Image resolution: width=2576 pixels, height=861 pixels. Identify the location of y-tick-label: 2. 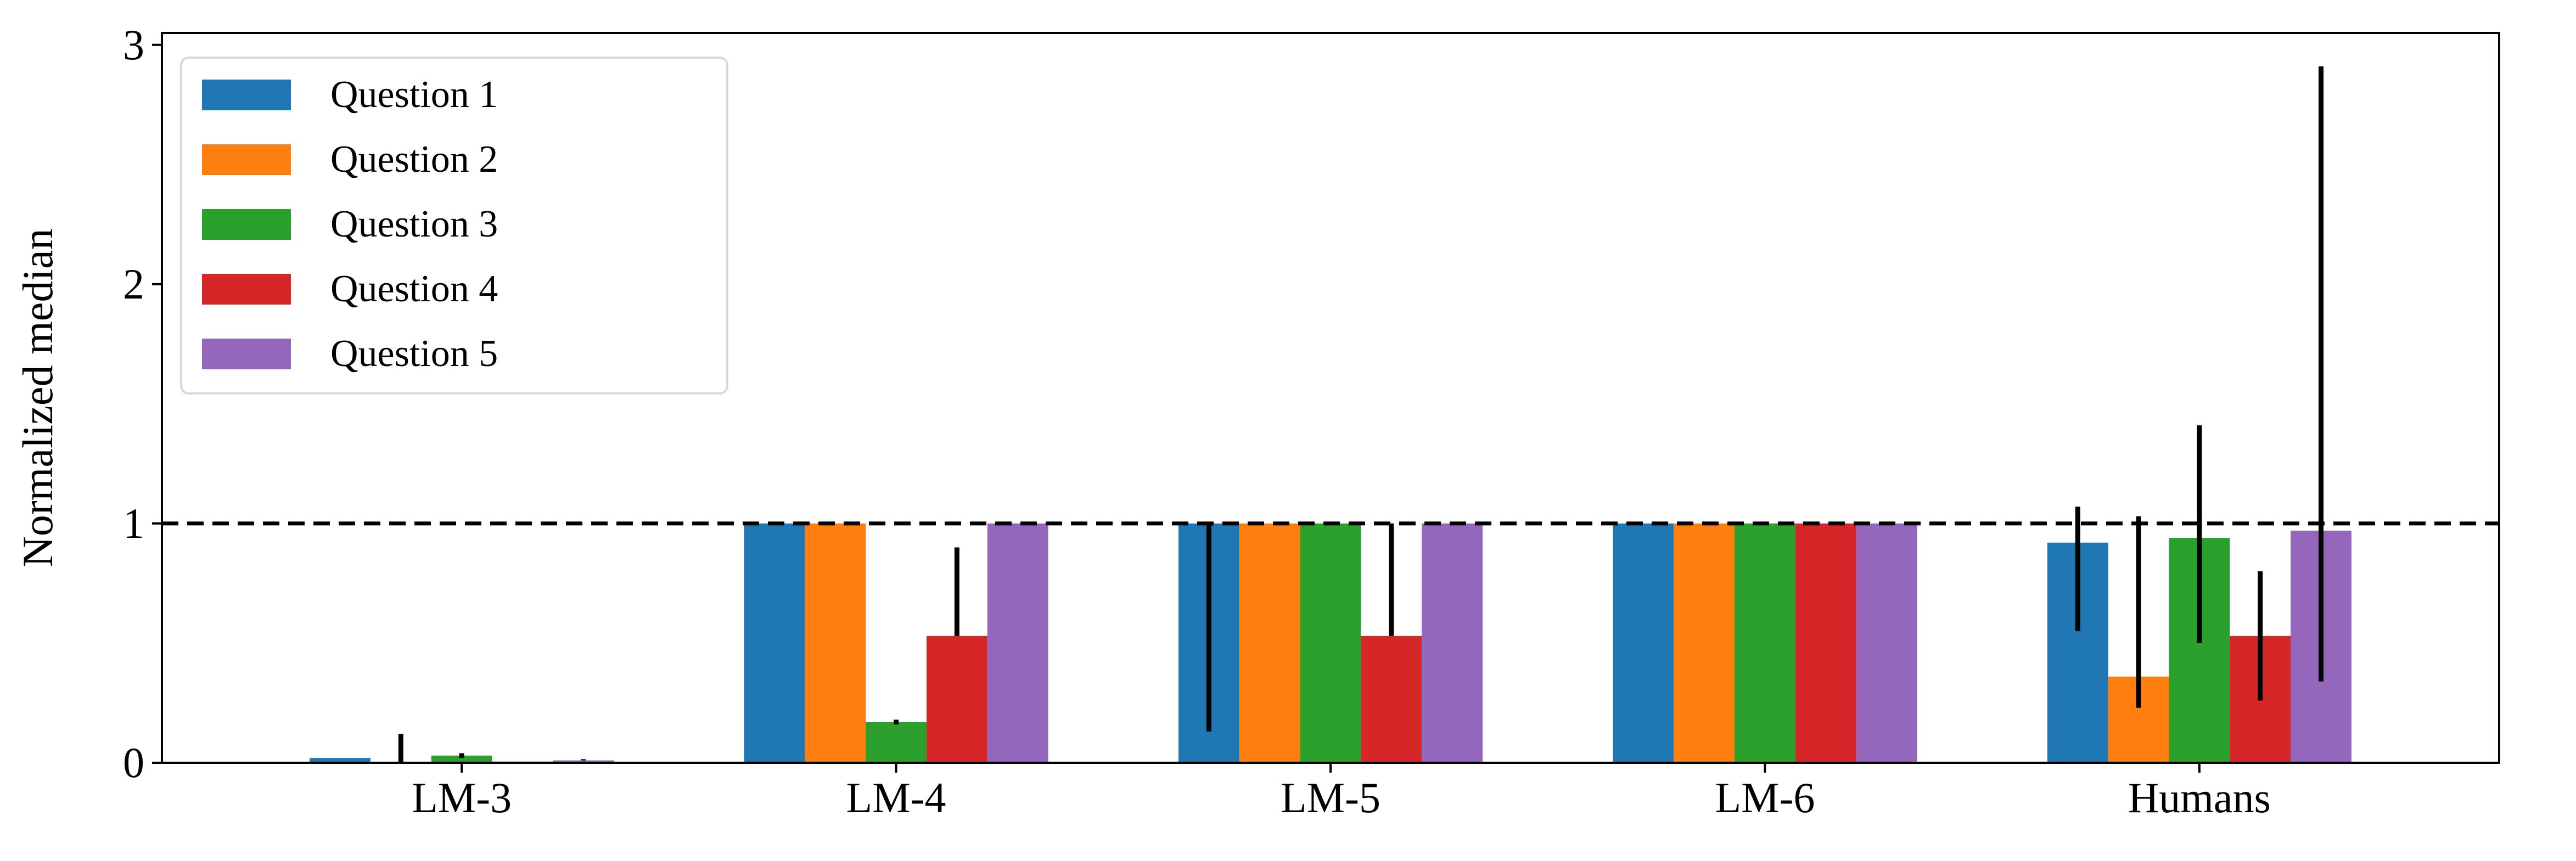
(133, 284).